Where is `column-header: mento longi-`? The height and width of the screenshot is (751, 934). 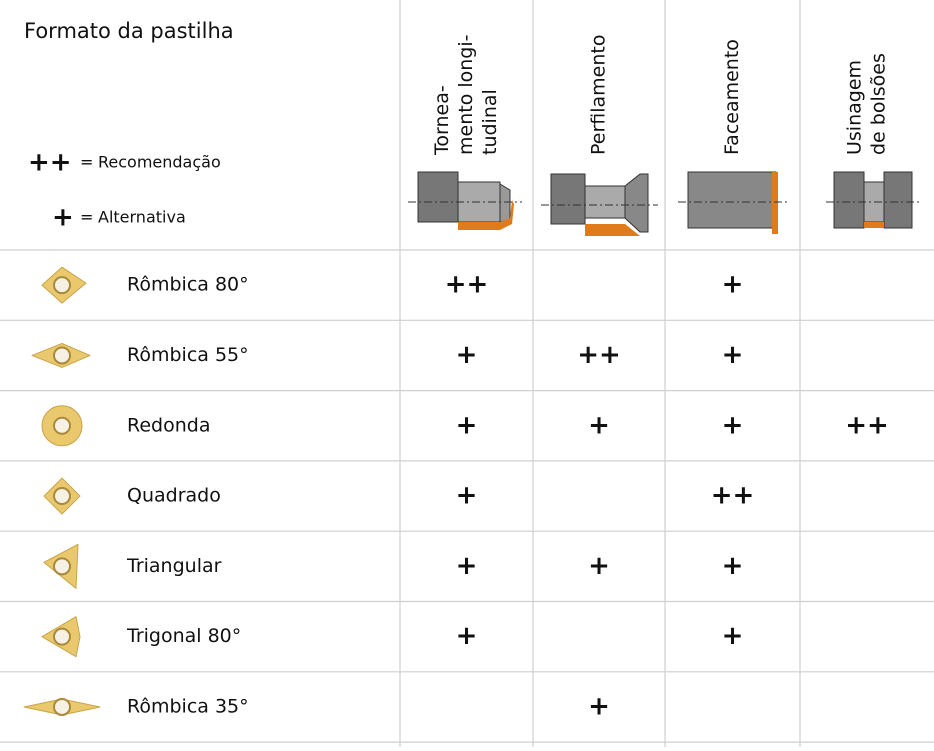
column-header: mento longi- is located at coordinates (466, 95).